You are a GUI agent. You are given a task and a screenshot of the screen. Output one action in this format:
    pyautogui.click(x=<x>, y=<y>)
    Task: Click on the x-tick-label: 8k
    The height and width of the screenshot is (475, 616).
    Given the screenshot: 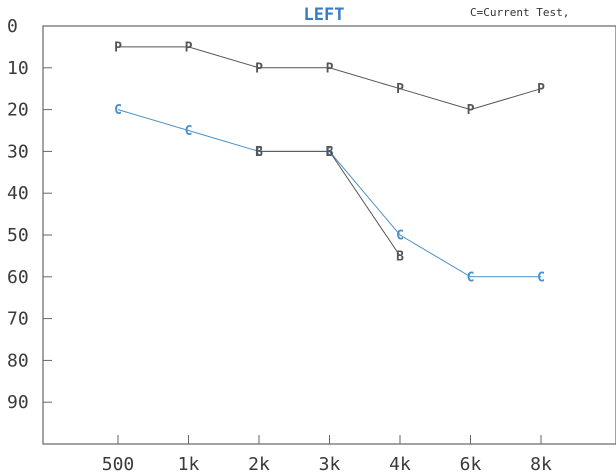 What is the action you would take?
    pyautogui.click(x=541, y=464)
    